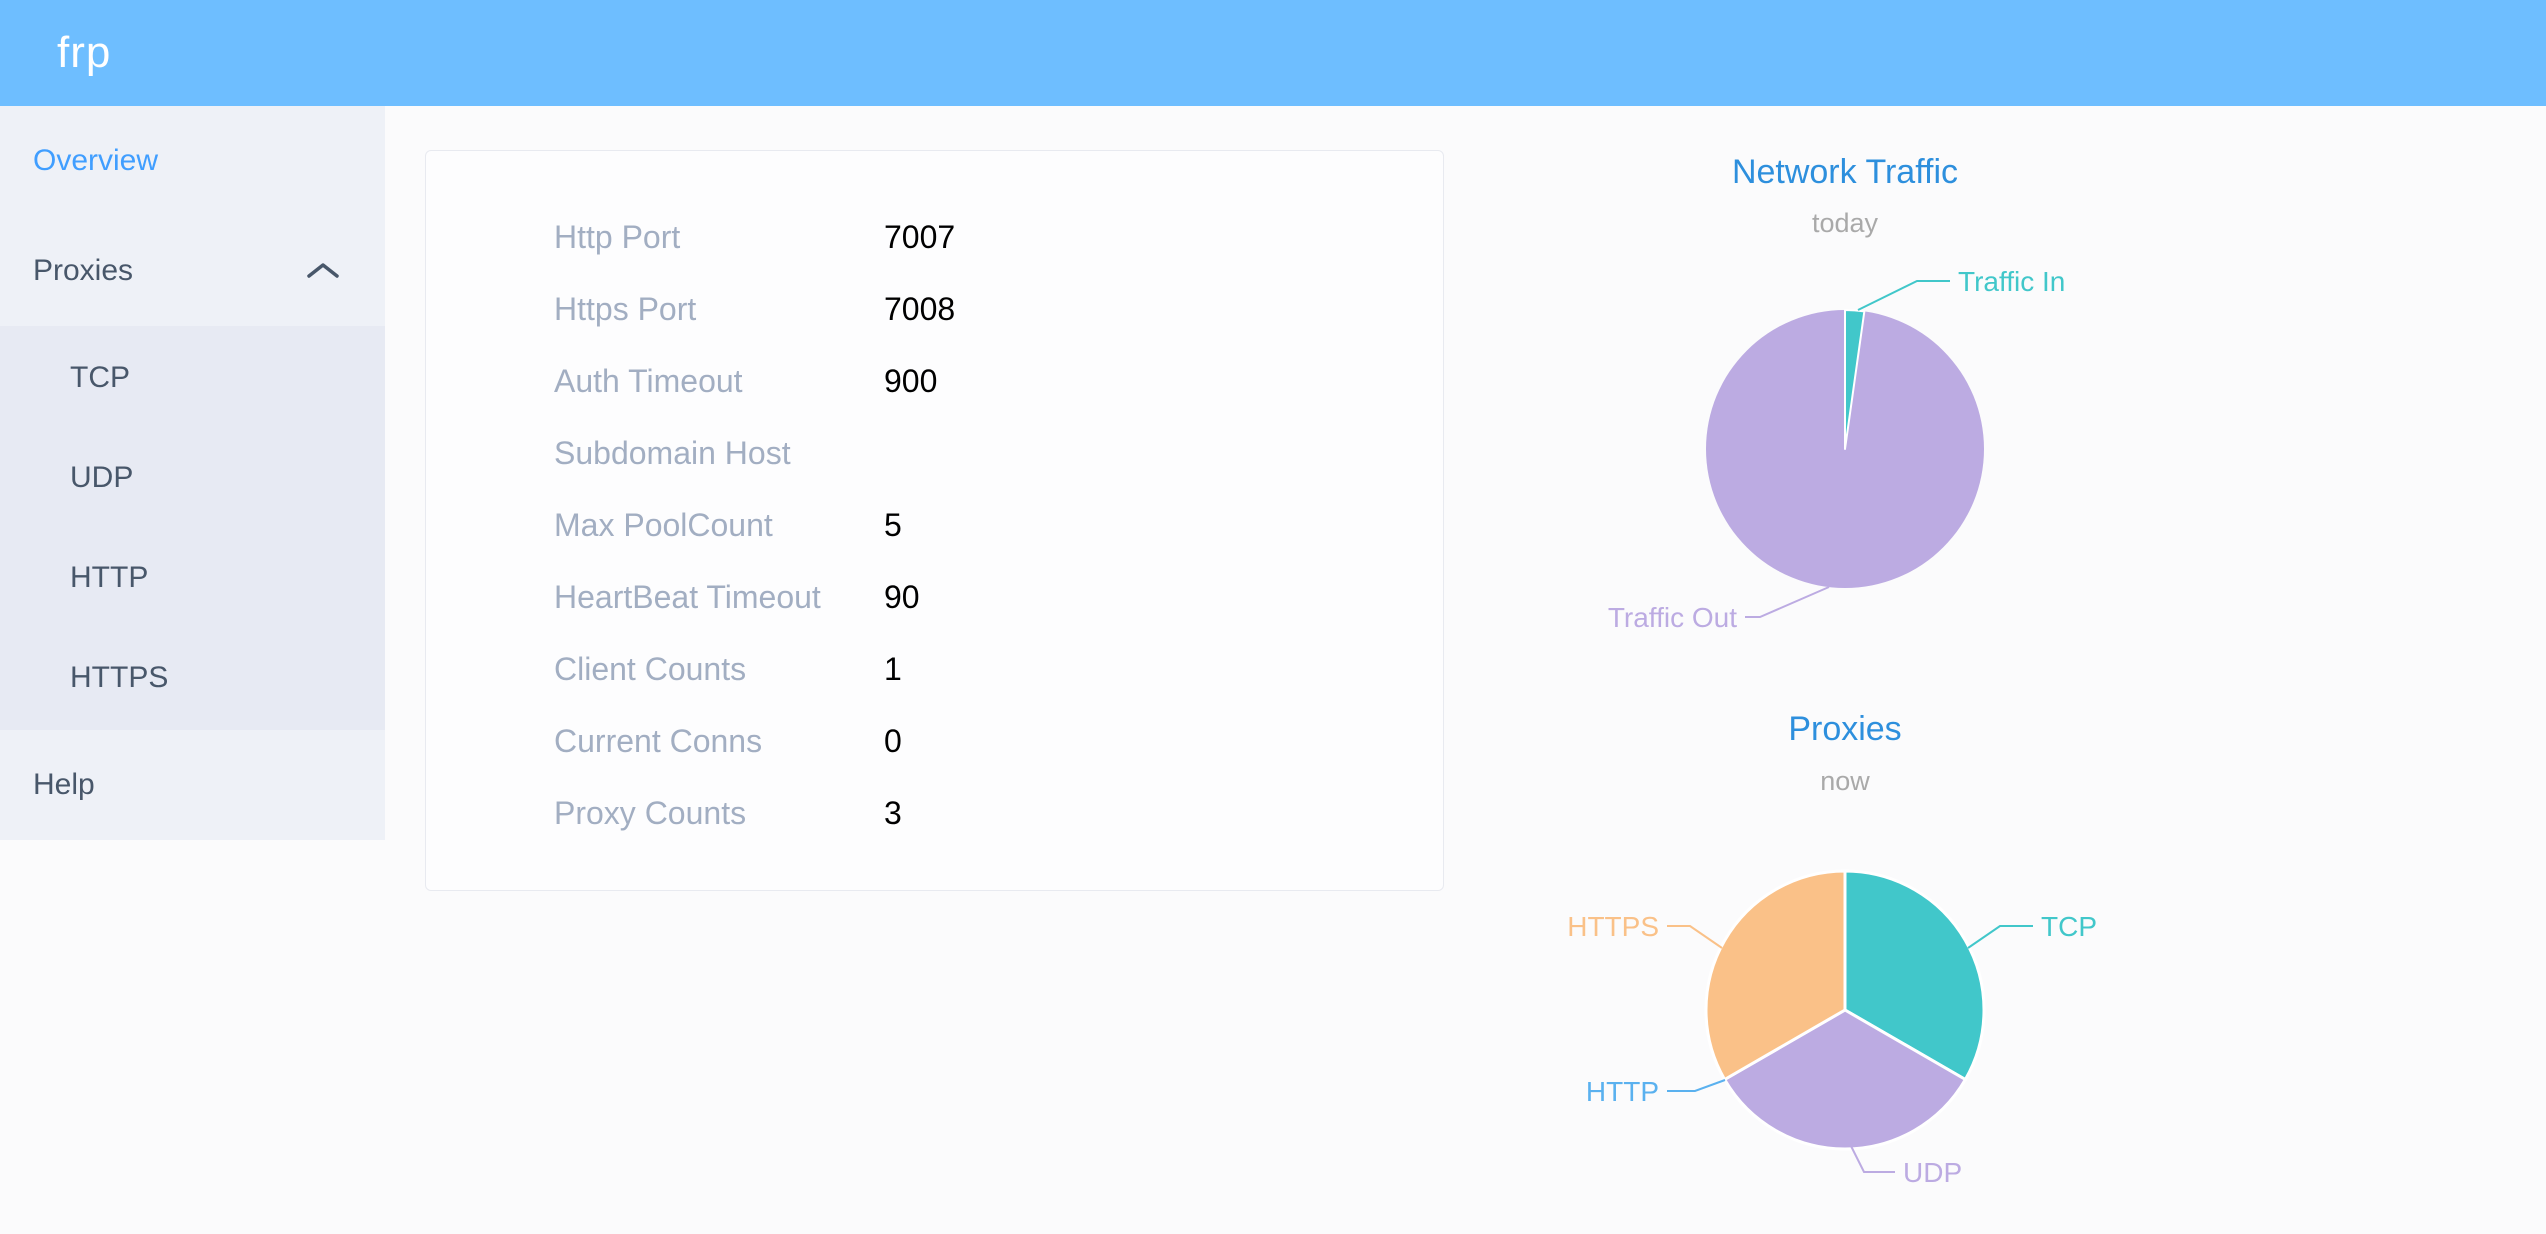 The width and height of the screenshot is (2546, 1234). Describe the element at coordinates (911, 380) in the screenshot. I see `info-value: 900` at that location.